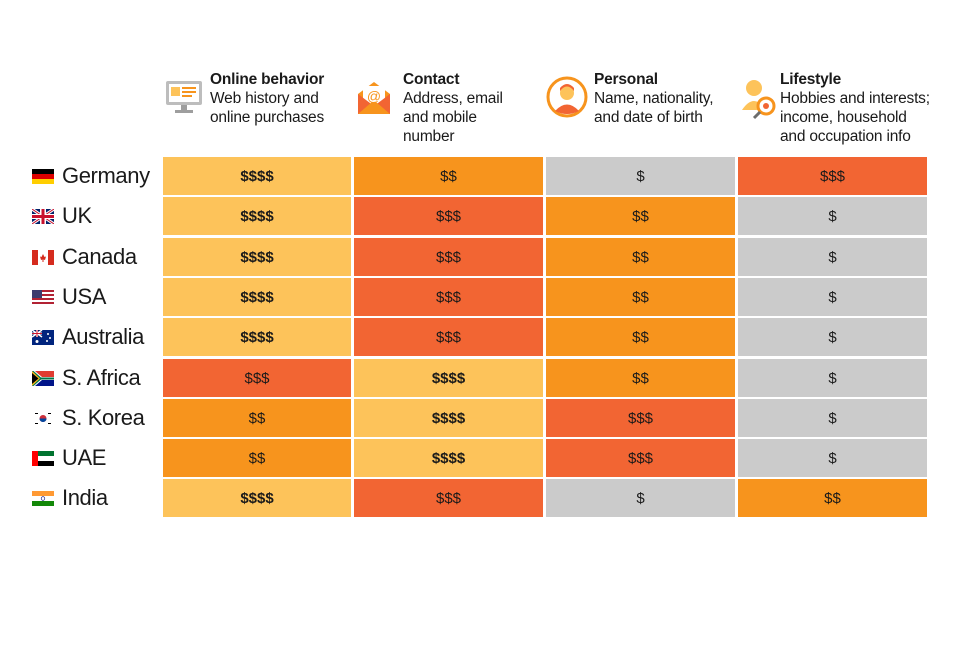  Describe the element at coordinates (77, 215) in the screenshot. I see `country-name: UK` at that location.